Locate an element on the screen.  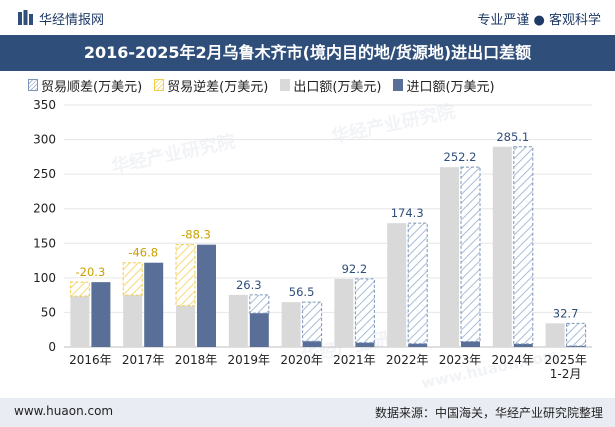
chart-title: 2016-2025年2月乌鲁木齐市(境内目的地/货源地)进出口差额 is located at coordinates (307, 52).